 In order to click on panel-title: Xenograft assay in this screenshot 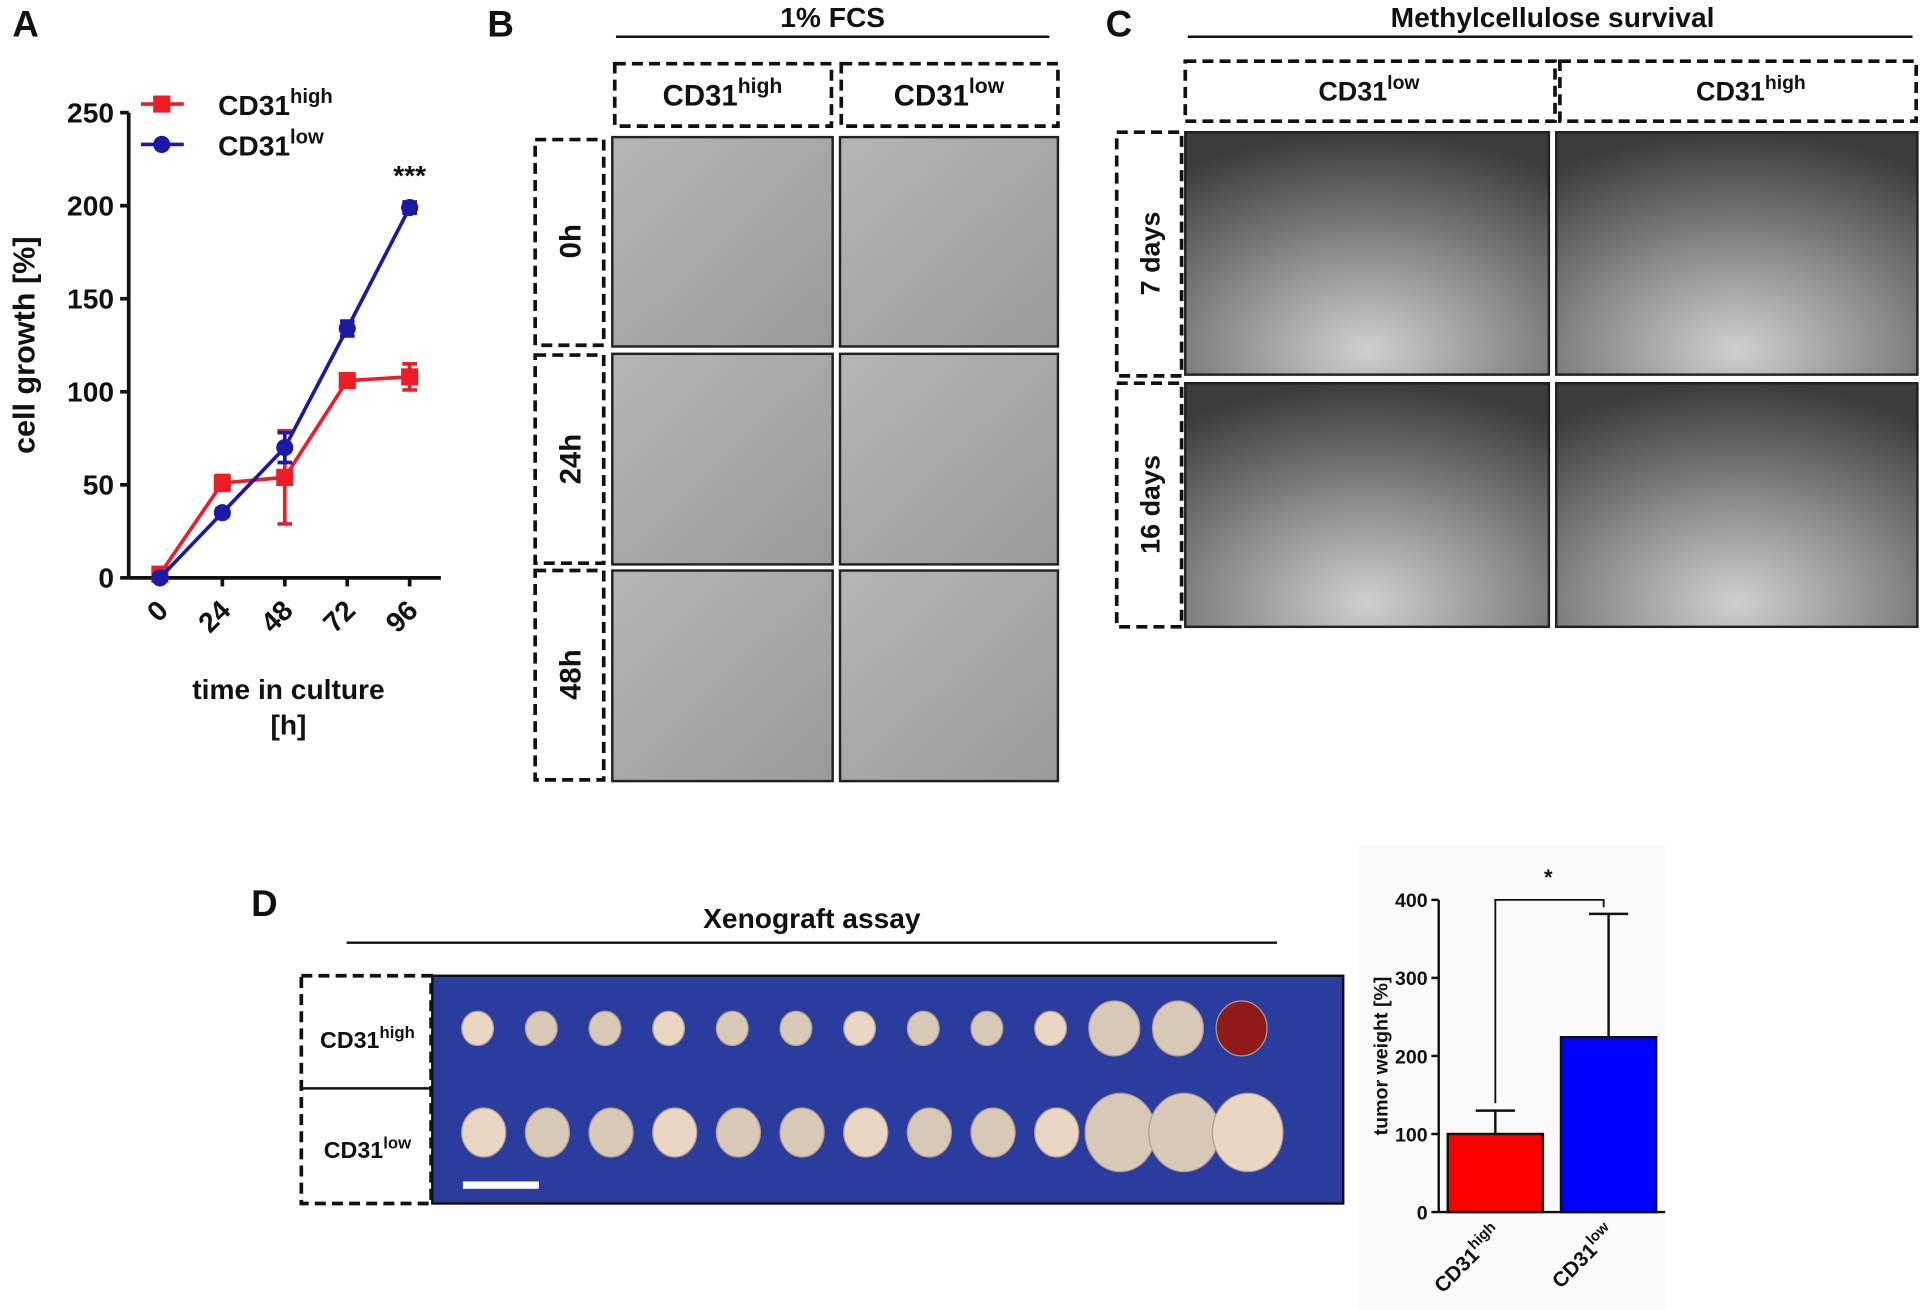, I will do `click(812, 918)`.